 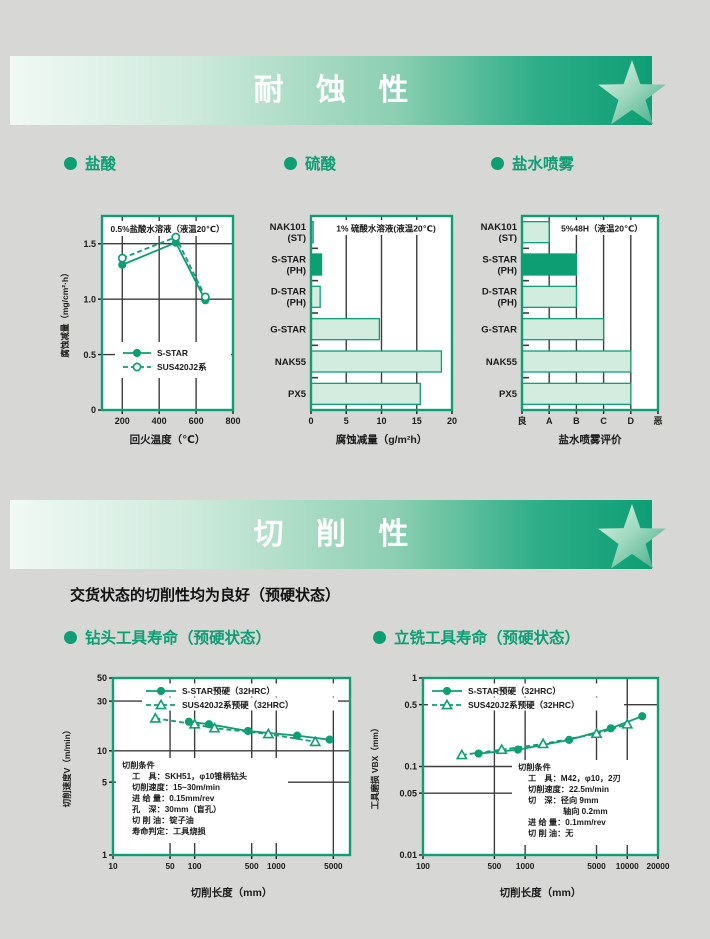 I want to click on svg-text: 切削速度：15~30m/min, so click(x=176, y=787).